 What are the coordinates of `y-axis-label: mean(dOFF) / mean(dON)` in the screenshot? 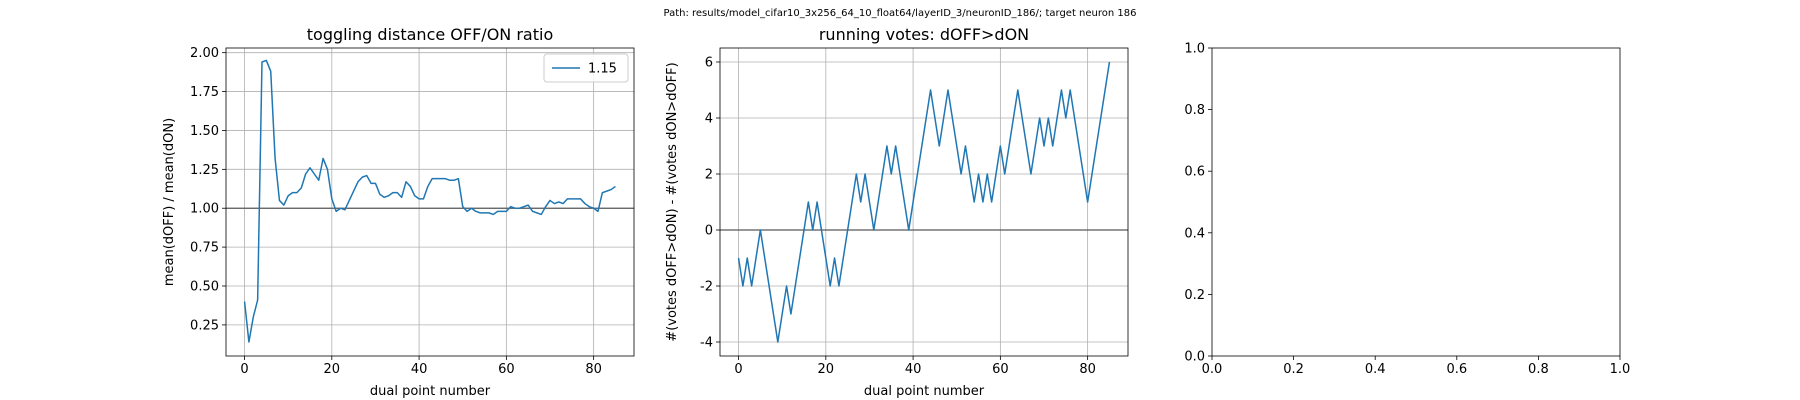 It's located at (169, 202).